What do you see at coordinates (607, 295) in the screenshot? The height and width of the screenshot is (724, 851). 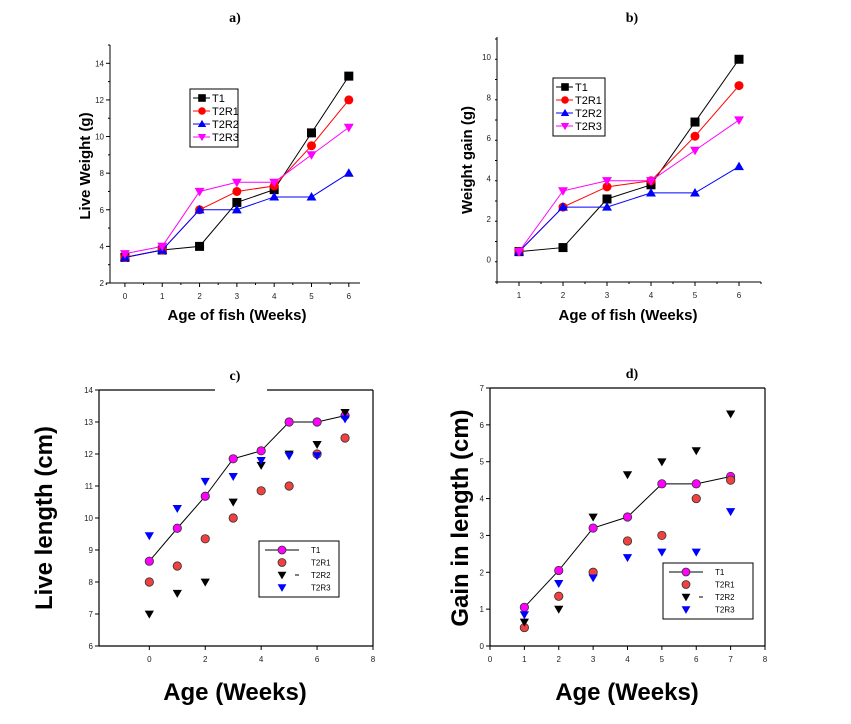 I see `x-tick-label: 3` at bounding box center [607, 295].